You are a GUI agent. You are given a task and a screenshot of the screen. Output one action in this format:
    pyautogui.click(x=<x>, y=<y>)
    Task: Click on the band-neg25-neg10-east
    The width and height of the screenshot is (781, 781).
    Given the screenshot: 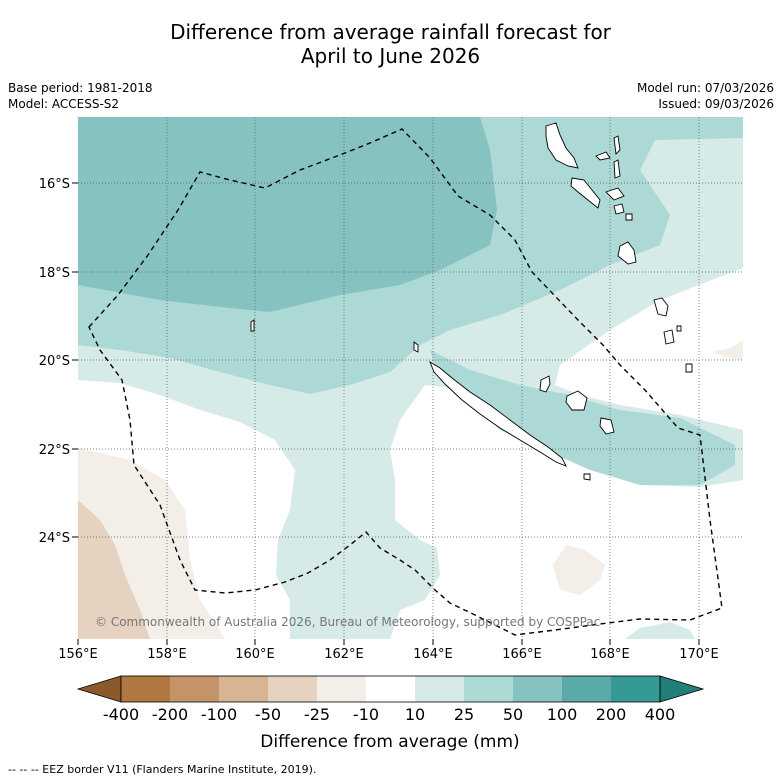 What is the action you would take?
    pyautogui.click(x=579, y=570)
    